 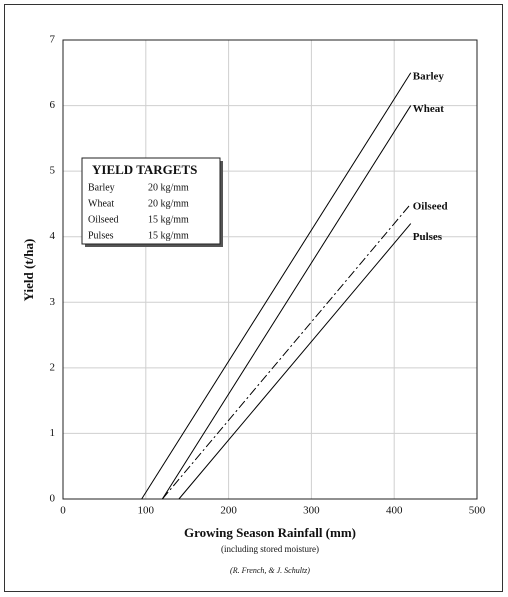 What do you see at coordinates (311, 511) in the screenshot?
I see `x-tick-label: 300` at bounding box center [311, 511].